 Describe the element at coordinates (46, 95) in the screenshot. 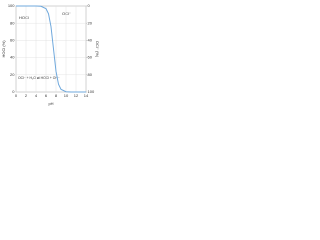

I see `x-tick-label: 6` at that location.